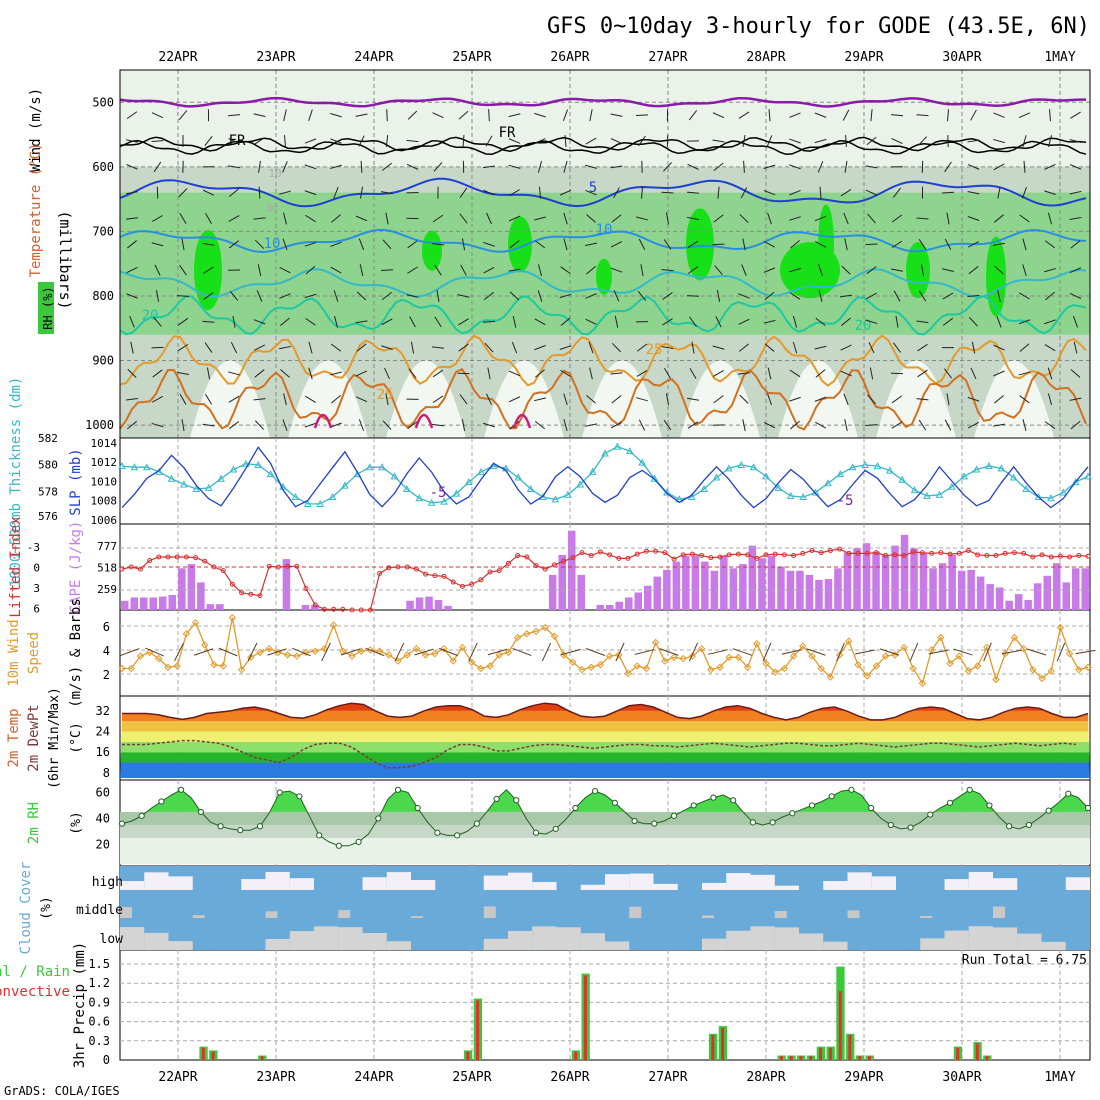 This screenshot has width=1100, height=1100. I want to click on slp-tick-label: 1012, so click(104, 462).